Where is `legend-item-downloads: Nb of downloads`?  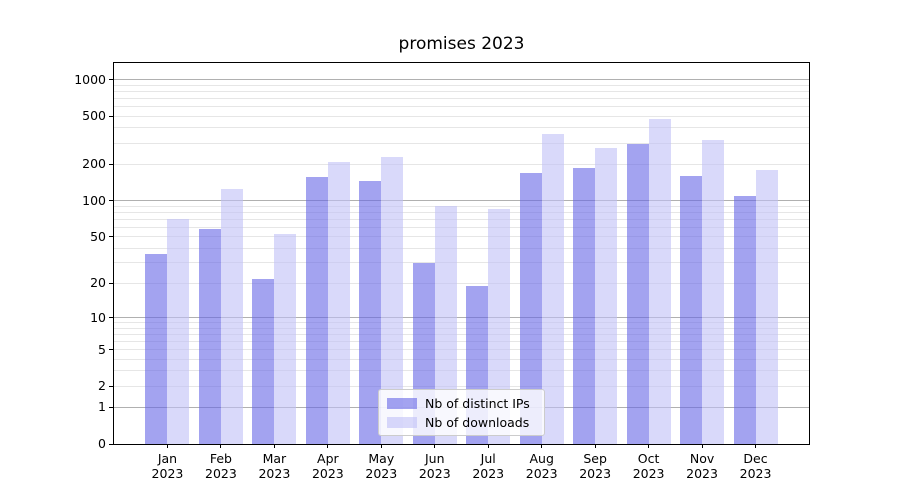
legend-item-downloads: Nb of downloads is located at coordinates (461, 422).